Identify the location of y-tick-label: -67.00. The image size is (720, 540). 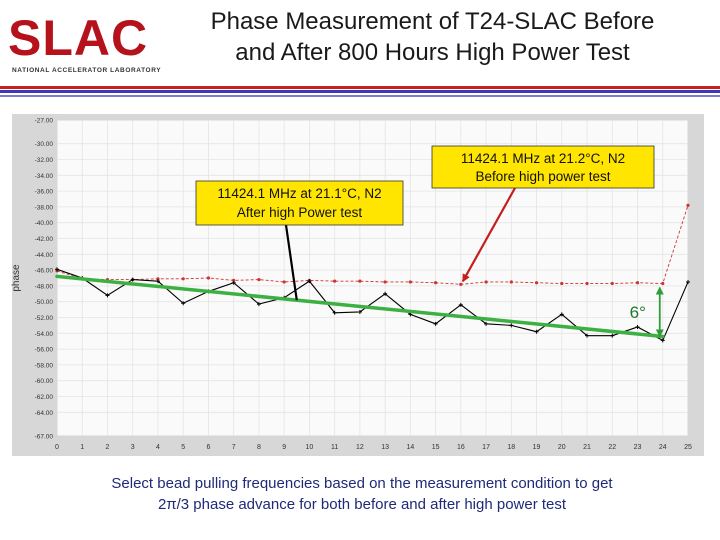
(44, 437).